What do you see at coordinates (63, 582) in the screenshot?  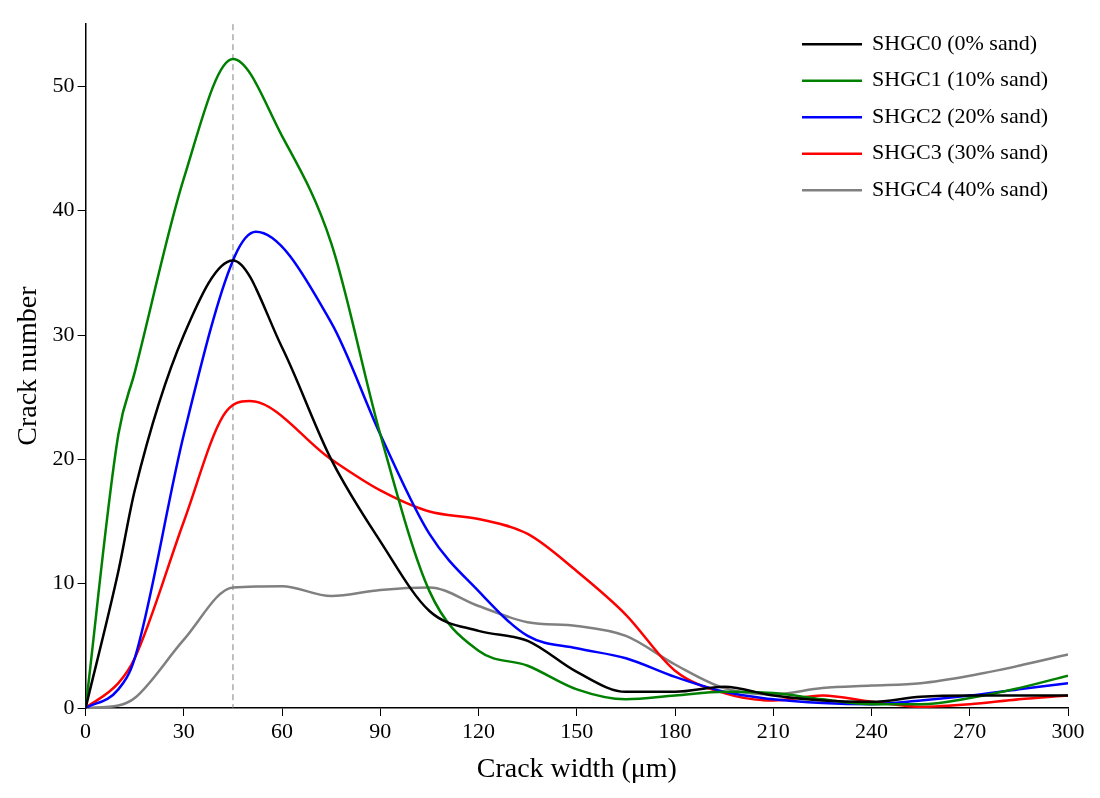 I see `y-tick-label: 10` at bounding box center [63, 582].